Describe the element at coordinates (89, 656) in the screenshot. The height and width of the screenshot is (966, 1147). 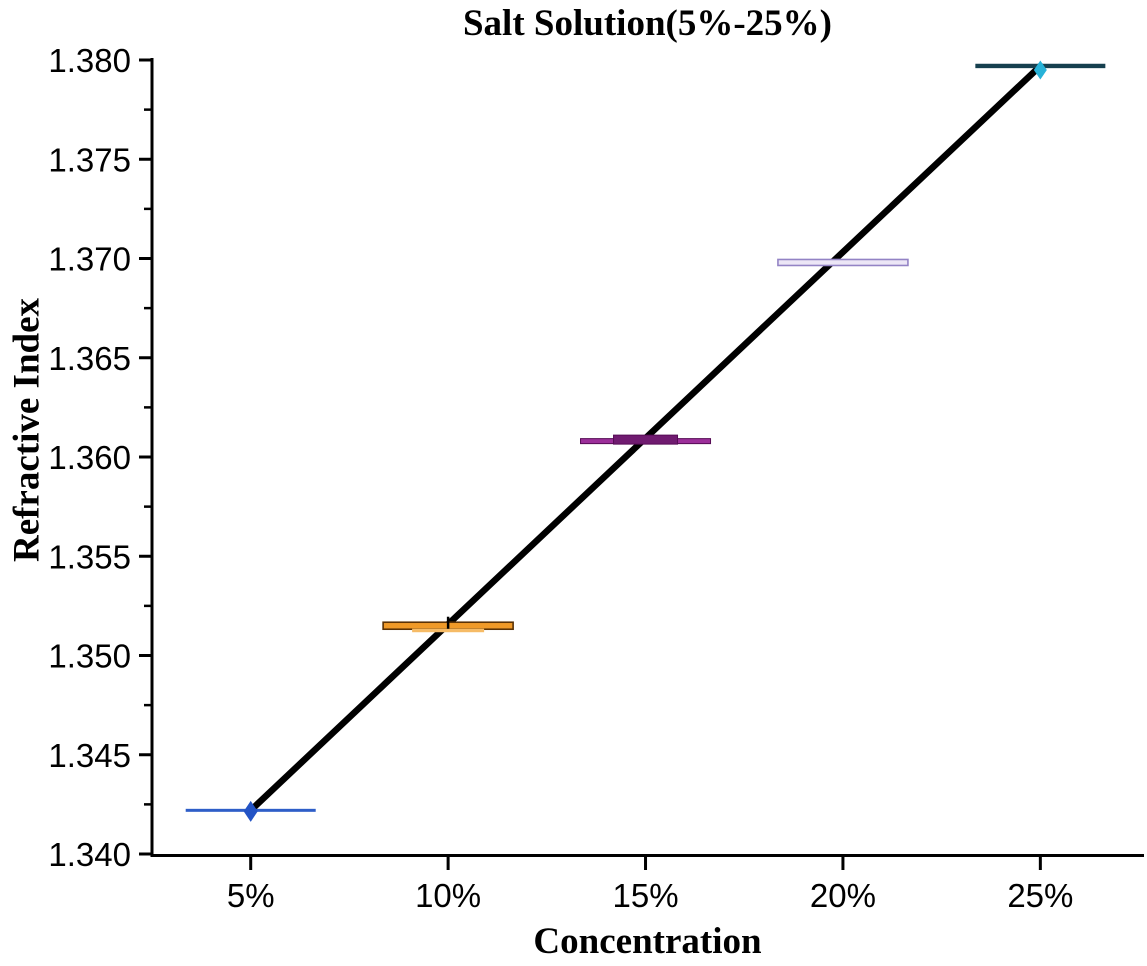
I see `y-tick-label: 1.350` at that location.